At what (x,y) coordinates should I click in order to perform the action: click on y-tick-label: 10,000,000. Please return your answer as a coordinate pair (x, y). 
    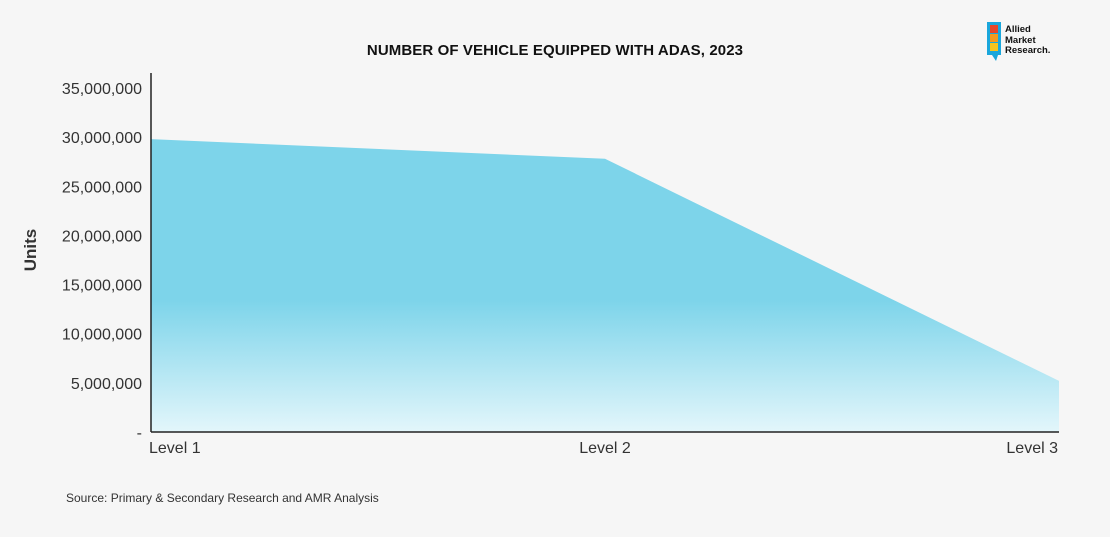
    Looking at the image, I should click on (102, 335).